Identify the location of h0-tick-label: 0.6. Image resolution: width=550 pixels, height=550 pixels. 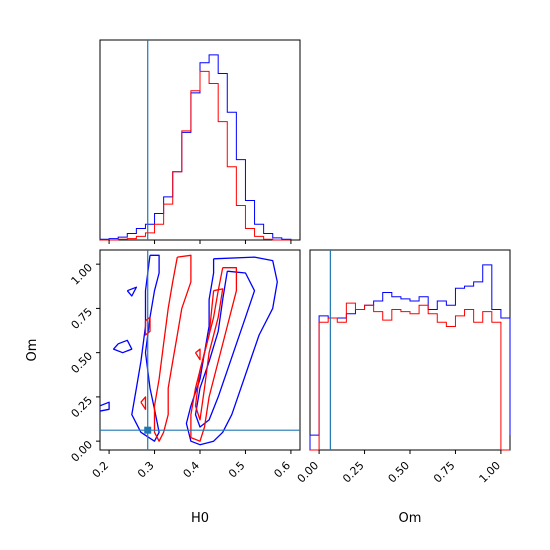
(282, 470).